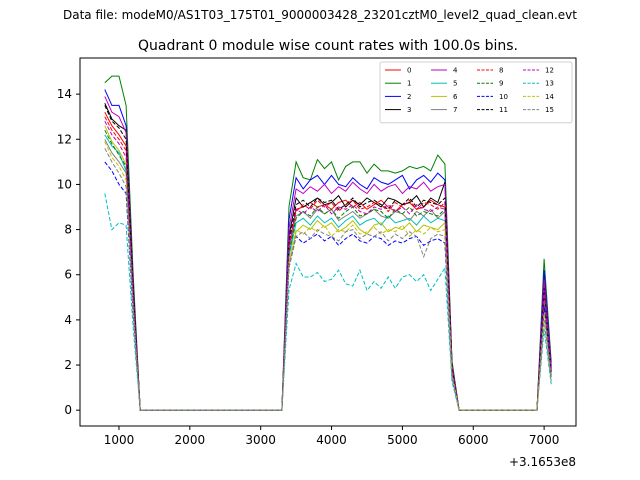 This screenshot has width=640, height=480. Describe the element at coordinates (68, 230) in the screenshot. I see `y-tick-label: 8` at that location.